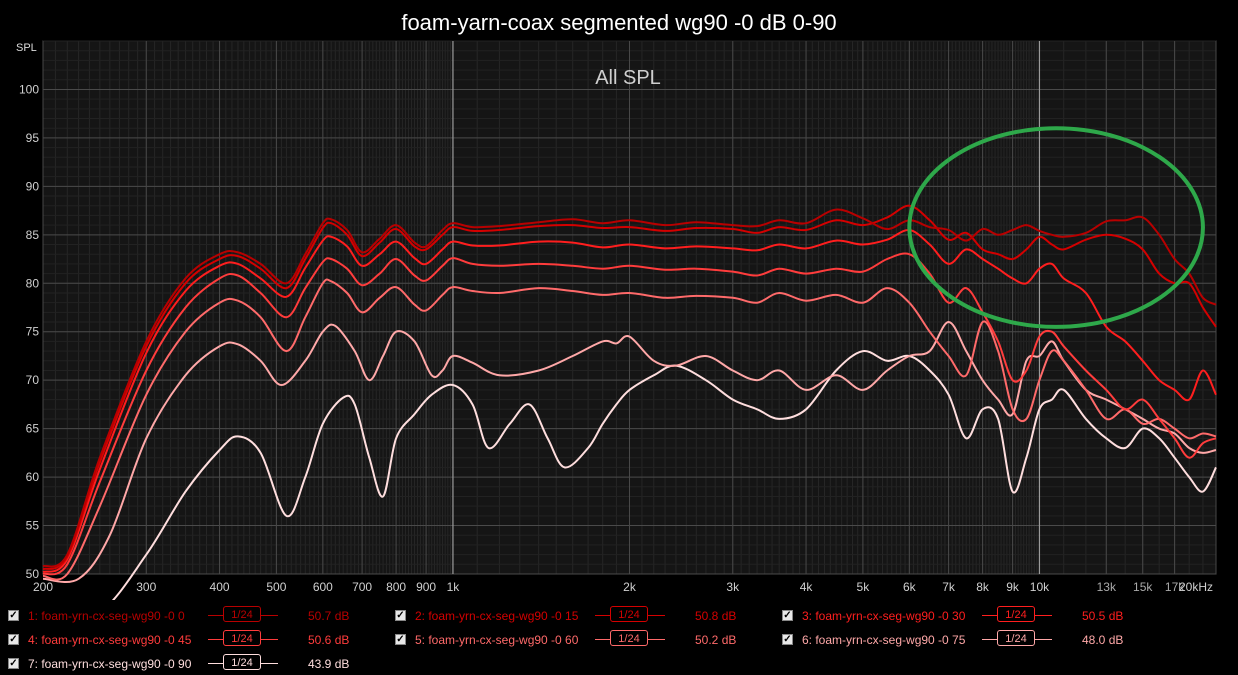  I want to click on legend-name: 6: foam-yrn-cx-seg-wg90 -0 75, so click(884, 640).